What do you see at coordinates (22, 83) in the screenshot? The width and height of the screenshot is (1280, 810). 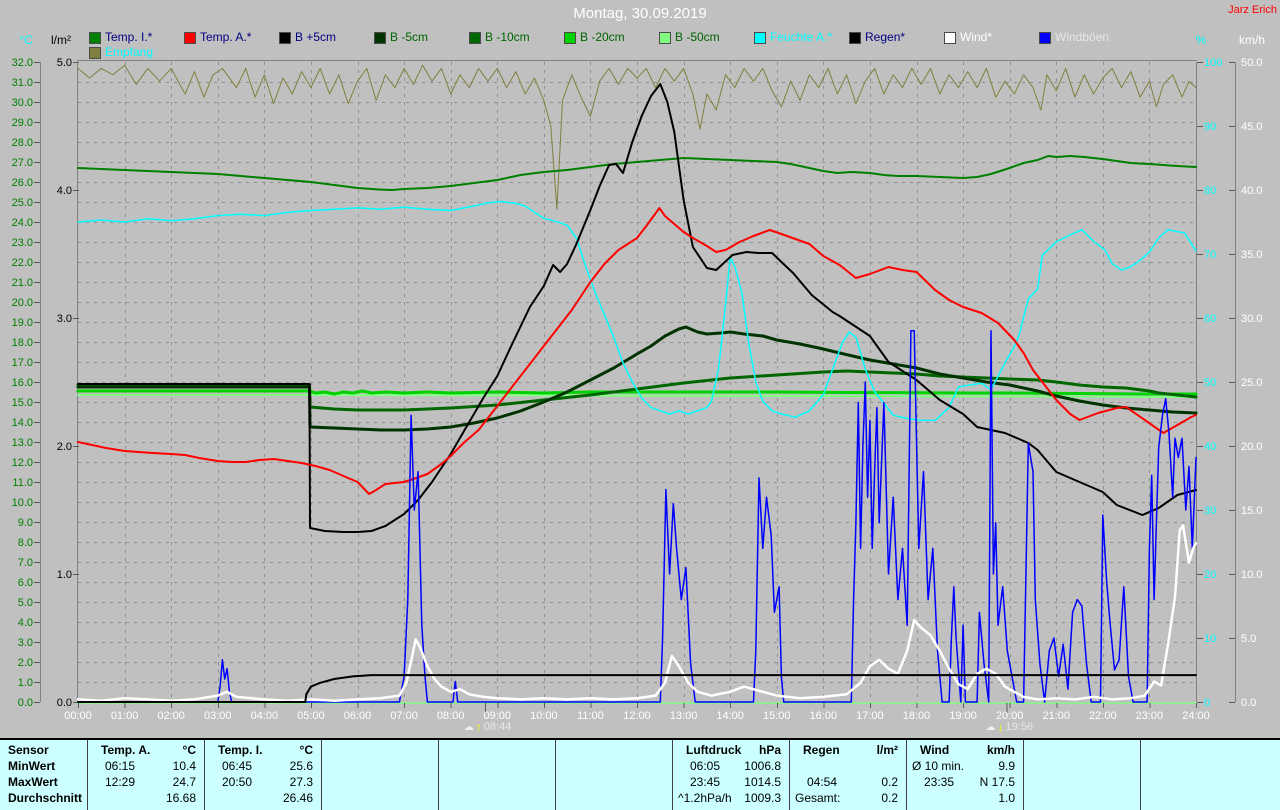 I see `temp-tick-label: 31.0` at bounding box center [22, 83].